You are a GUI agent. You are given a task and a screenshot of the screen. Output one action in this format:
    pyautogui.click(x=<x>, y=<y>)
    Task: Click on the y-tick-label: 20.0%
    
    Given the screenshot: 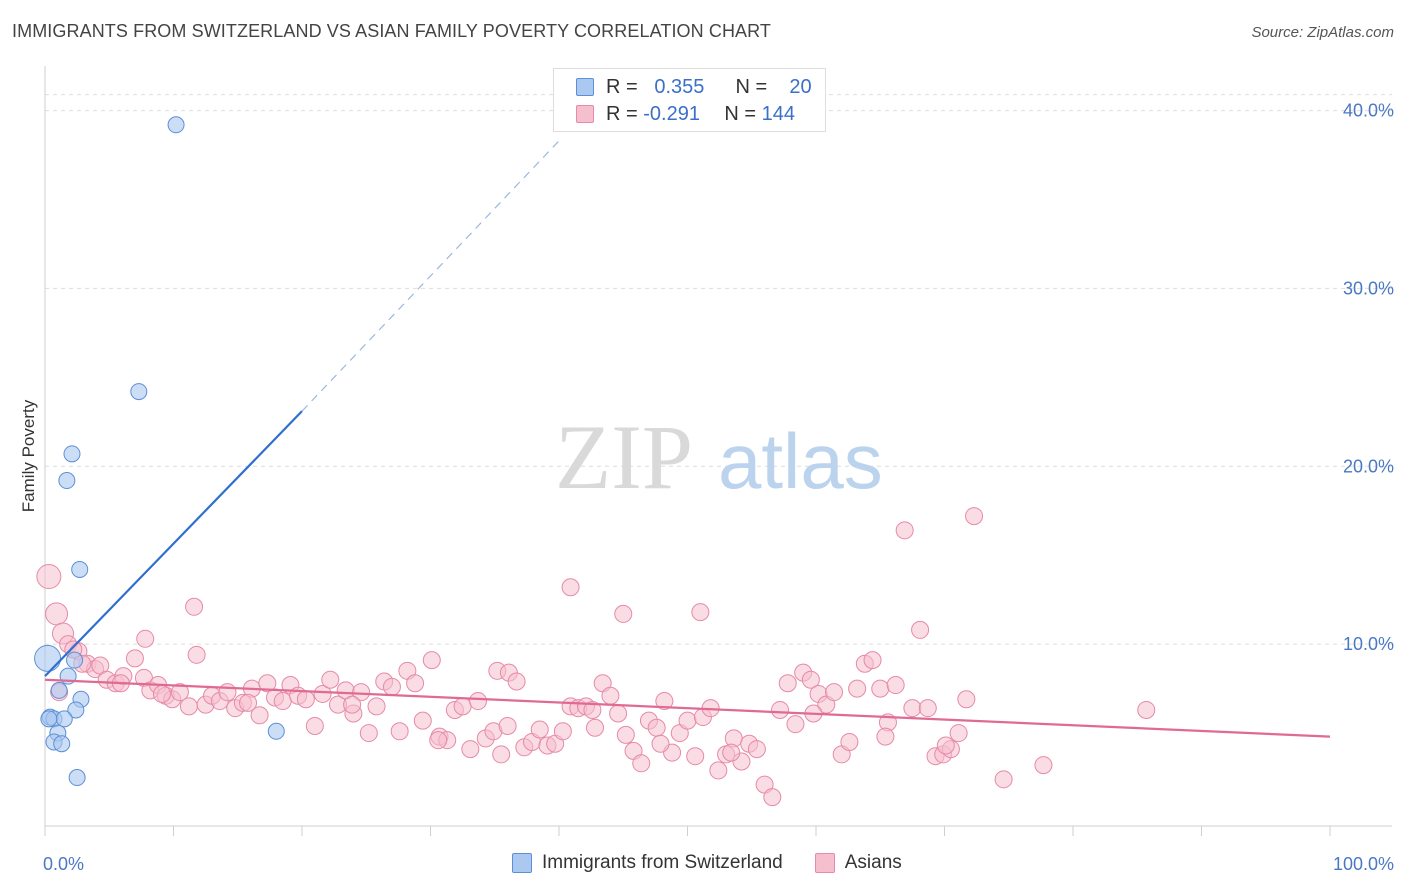 What is the action you would take?
    pyautogui.click(x=1368, y=466)
    